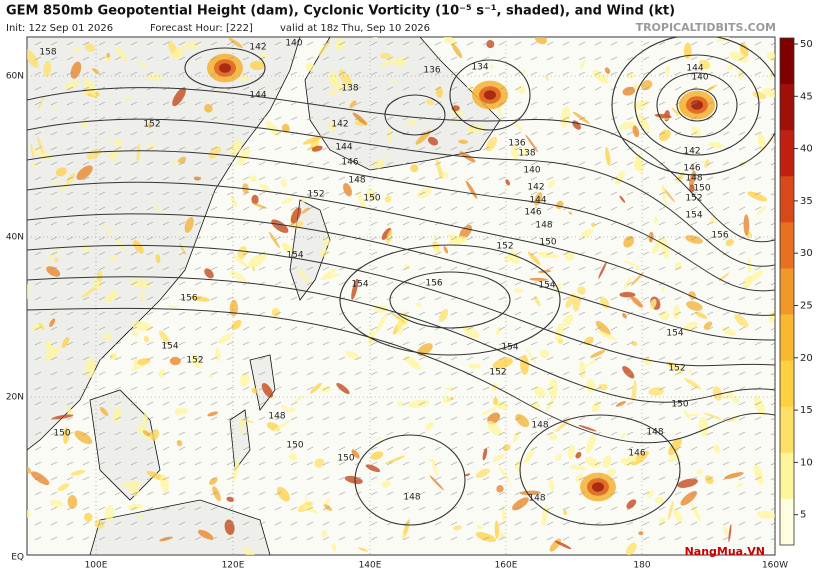 This screenshot has width=819, height=577. What do you see at coordinates (343, 148) in the screenshot?
I see `contour-label: 144` at bounding box center [343, 148].